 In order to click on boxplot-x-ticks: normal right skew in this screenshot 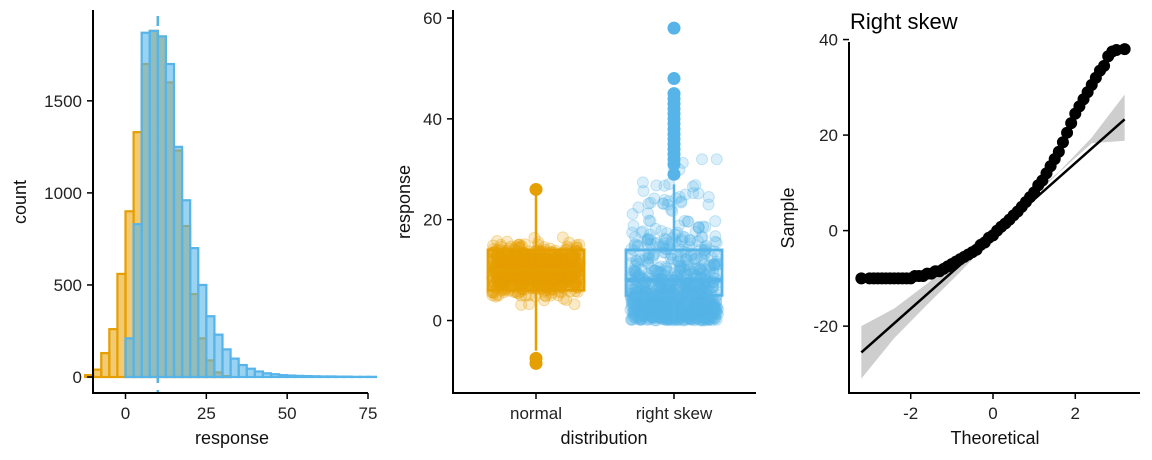, I will do `click(611, 408)`.